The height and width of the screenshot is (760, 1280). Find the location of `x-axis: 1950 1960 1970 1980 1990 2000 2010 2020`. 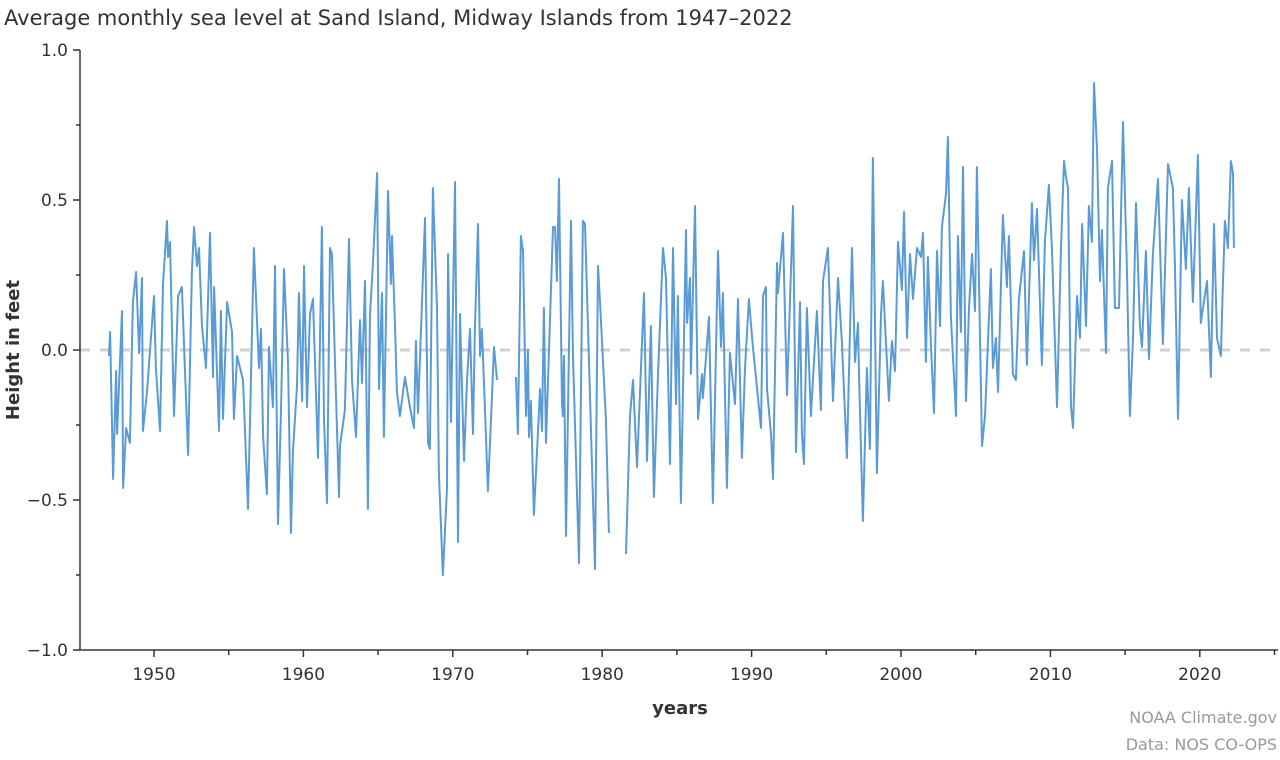

x-axis: 1950 1960 1970 1980 1990 2000 2010 2020 is located at coordinates (679, 667).